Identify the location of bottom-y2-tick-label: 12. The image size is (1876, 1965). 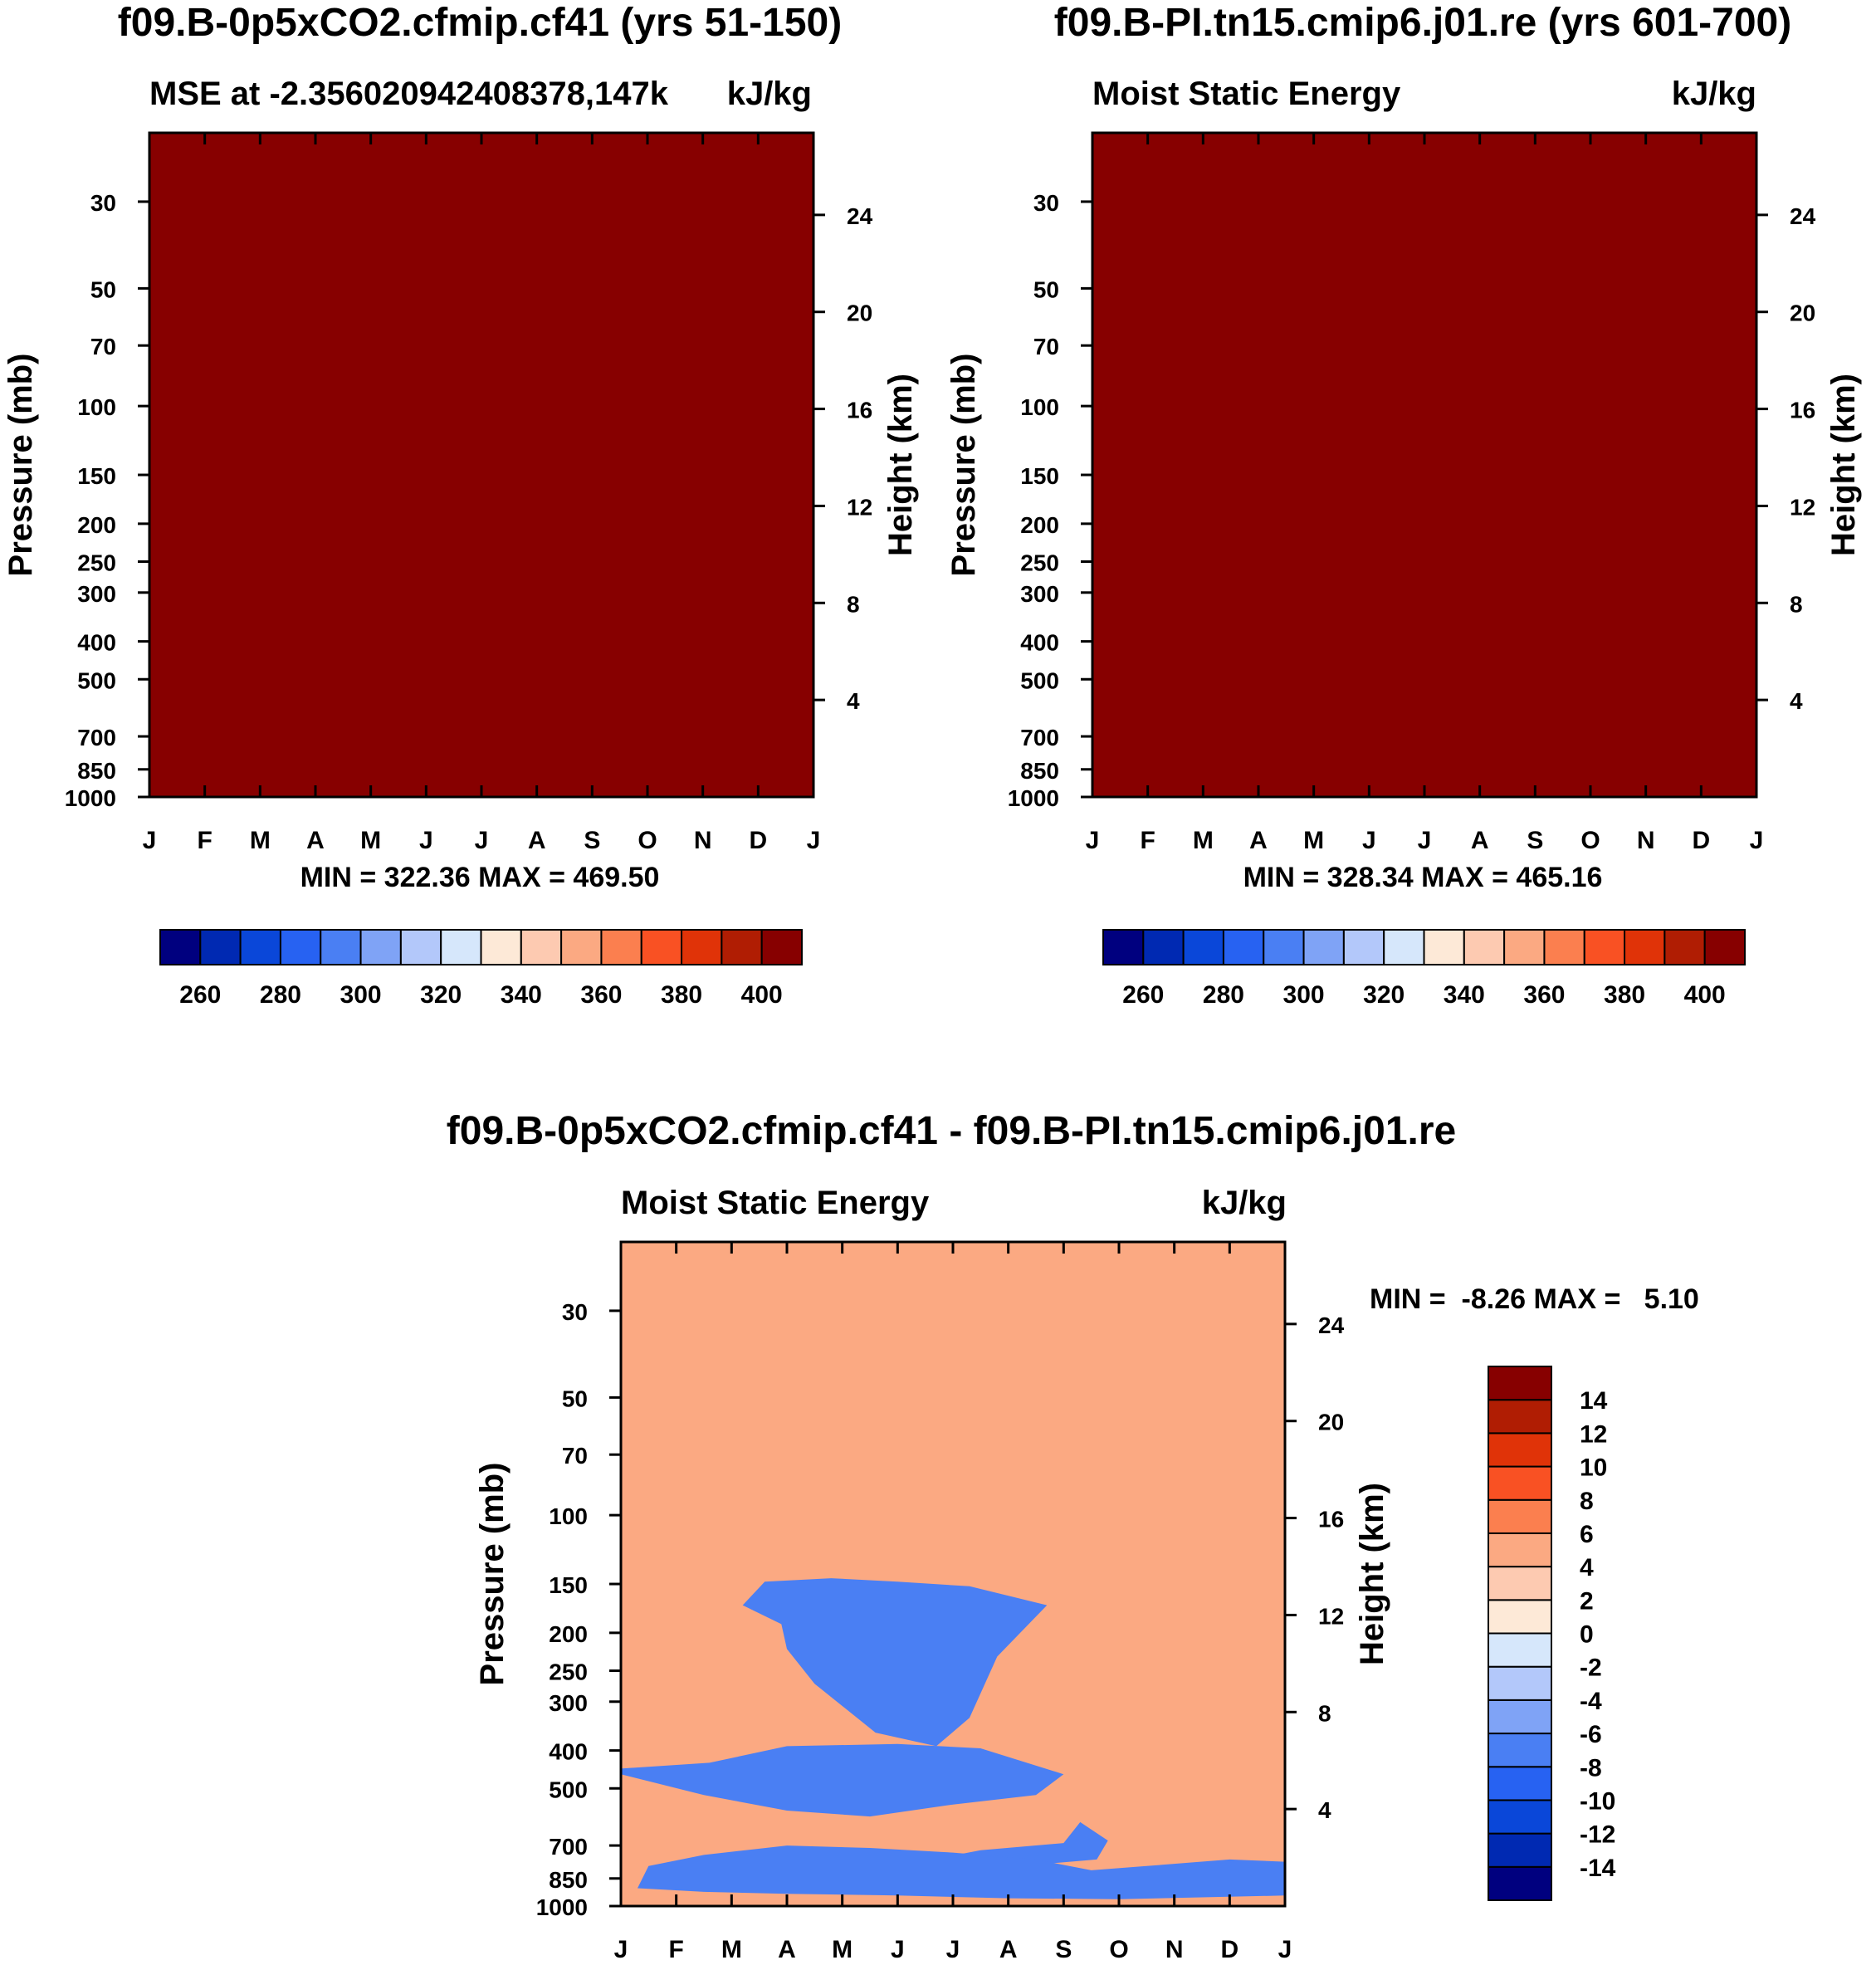
(1331, 1616).